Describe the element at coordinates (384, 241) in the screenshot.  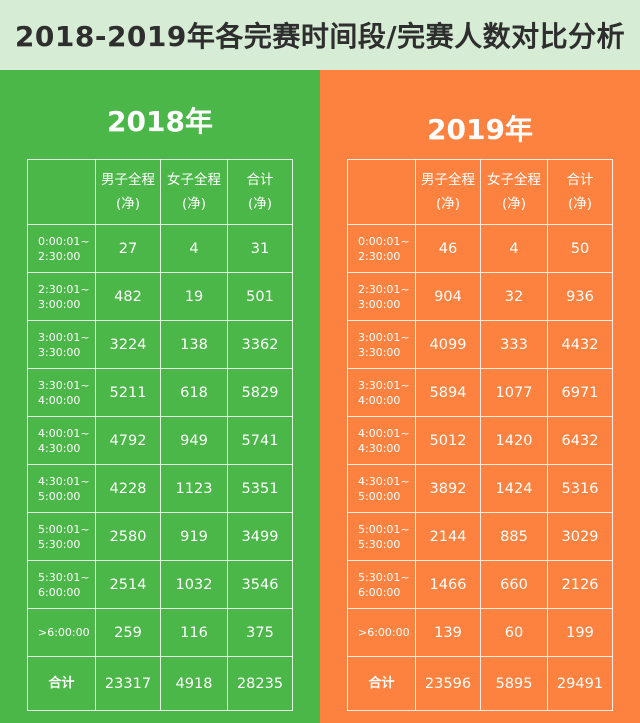
I see `time-range-start: 0:00:01~` at that location.